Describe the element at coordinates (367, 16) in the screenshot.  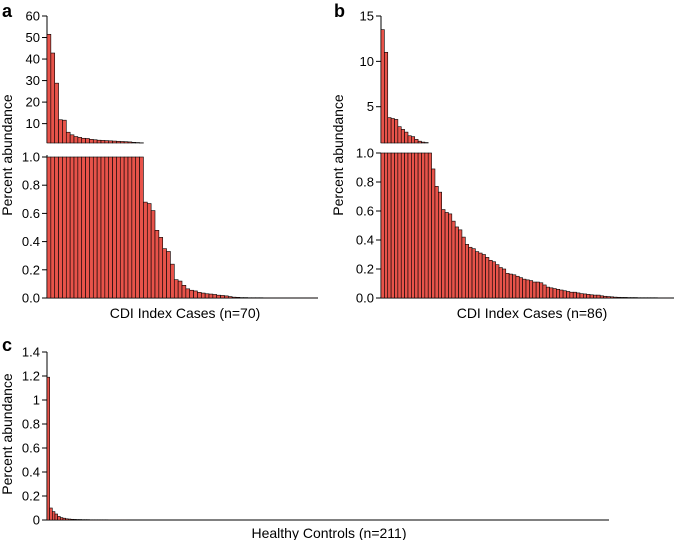
I see `panel-b-upper-tick-label-2: 15` at that location.